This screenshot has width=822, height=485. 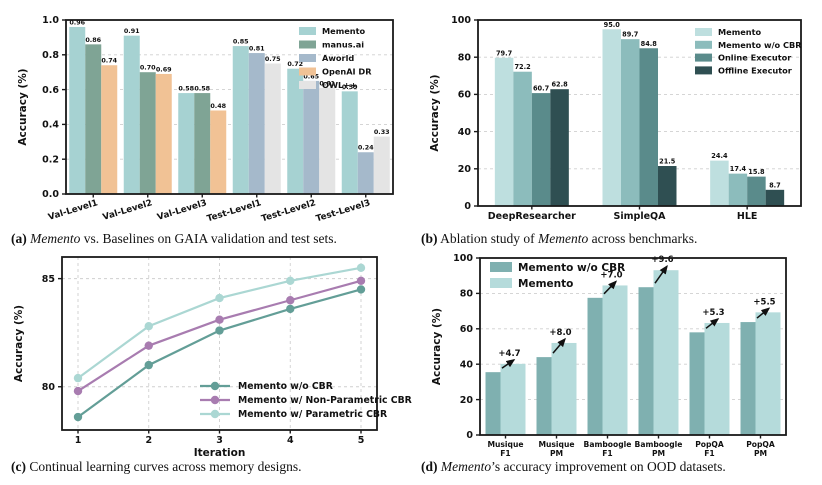 I want to click on point-Memento w/o CBR-2, so click(x=148, y=365).